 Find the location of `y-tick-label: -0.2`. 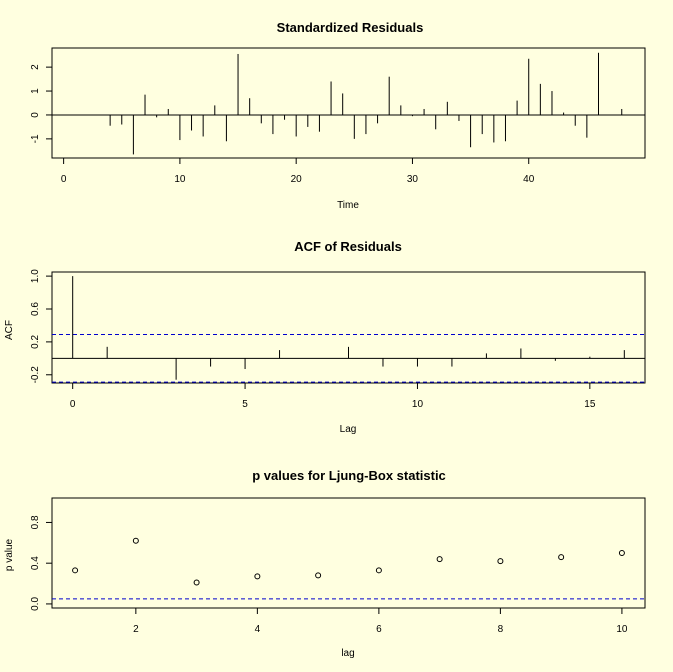

y-tick-label: -0.2 is located at coordinates (35, 375).